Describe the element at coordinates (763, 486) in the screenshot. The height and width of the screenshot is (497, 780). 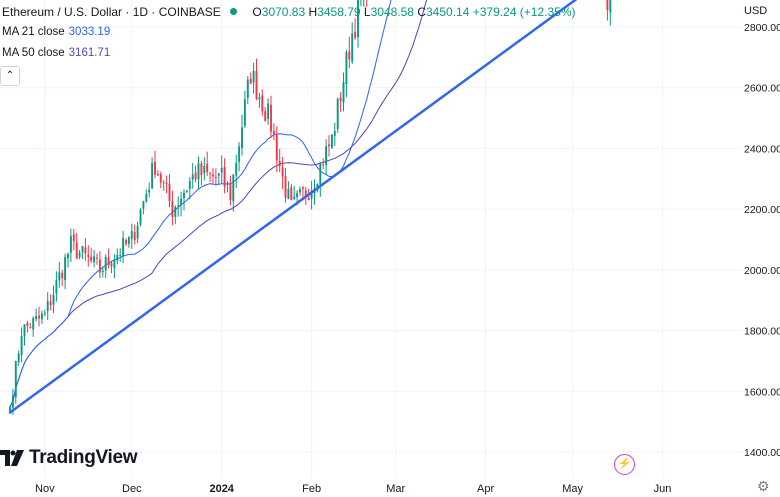
I see `gear-icon: ⚙` at that location.